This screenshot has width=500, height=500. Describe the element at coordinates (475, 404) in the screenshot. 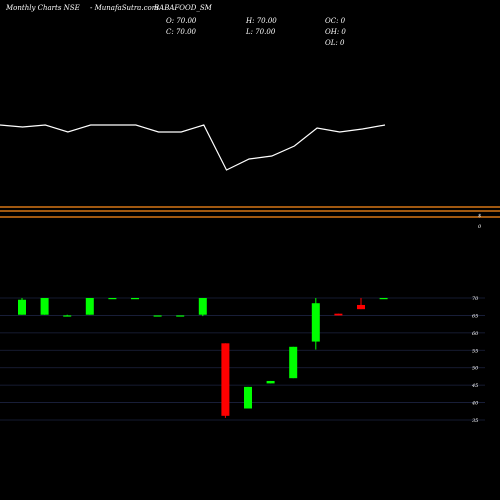

I see `y-tick-label: 40` at that location.